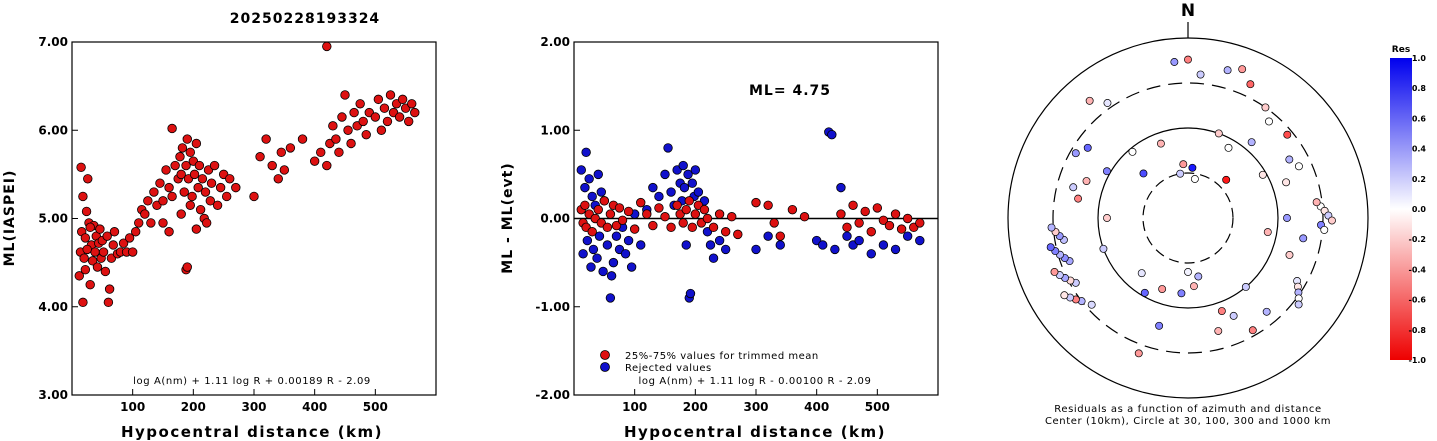 This screenshot has width=1437, height=441. What do you see at coordinates (1419, 88) in the screenshot?
I see `colorbar-tick-label: 0.8` at bounding box center [1419, 88].